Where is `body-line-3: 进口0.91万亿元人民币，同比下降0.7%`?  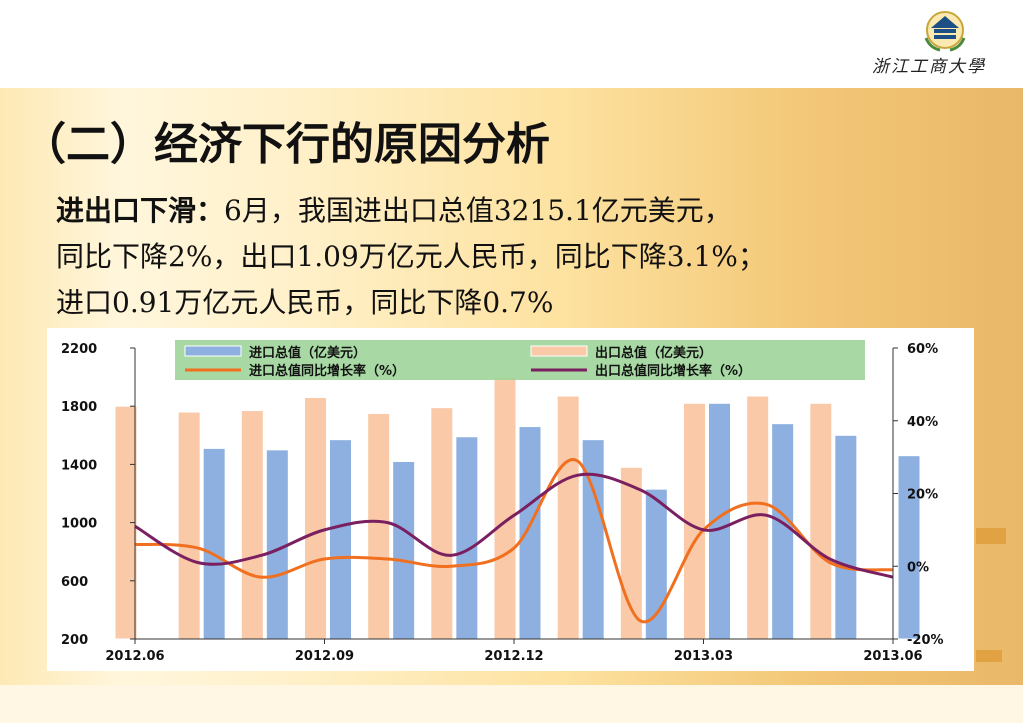 body-line-3: 进口0.91万亿元人民币，同比下降0.7% is located at coordinates (305, 302).